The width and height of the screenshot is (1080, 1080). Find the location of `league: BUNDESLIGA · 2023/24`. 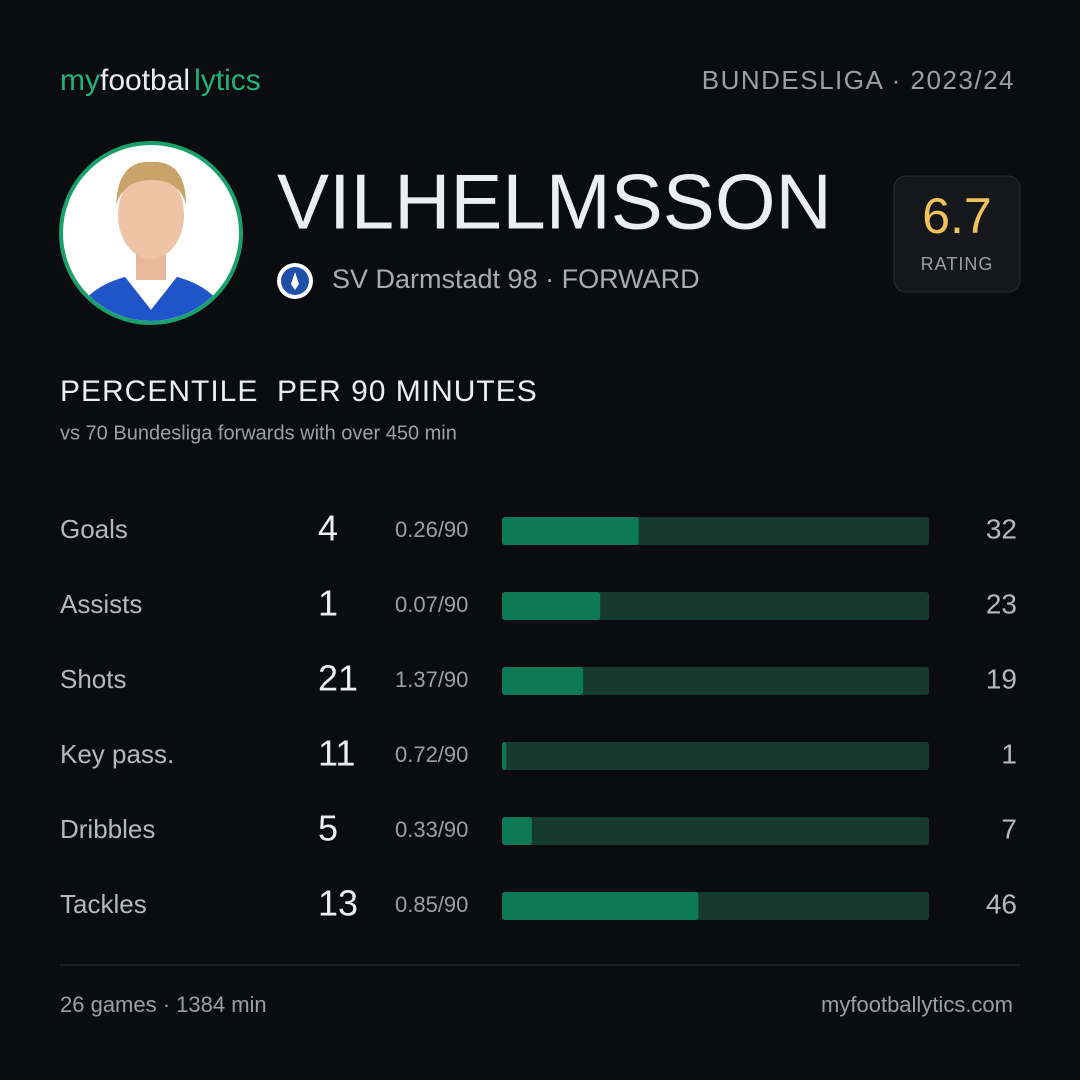

league: BUNDESLIGA · 2023/24 is located at coordinates (858, 80).